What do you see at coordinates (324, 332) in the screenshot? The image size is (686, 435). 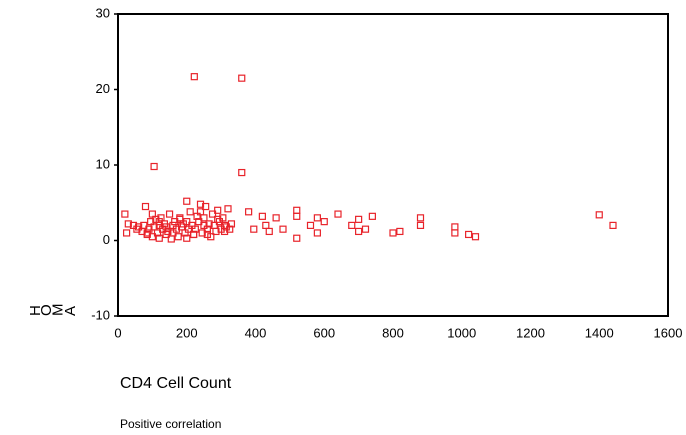 I see `x-tick-label: 600` at bounding box center [324, 332].